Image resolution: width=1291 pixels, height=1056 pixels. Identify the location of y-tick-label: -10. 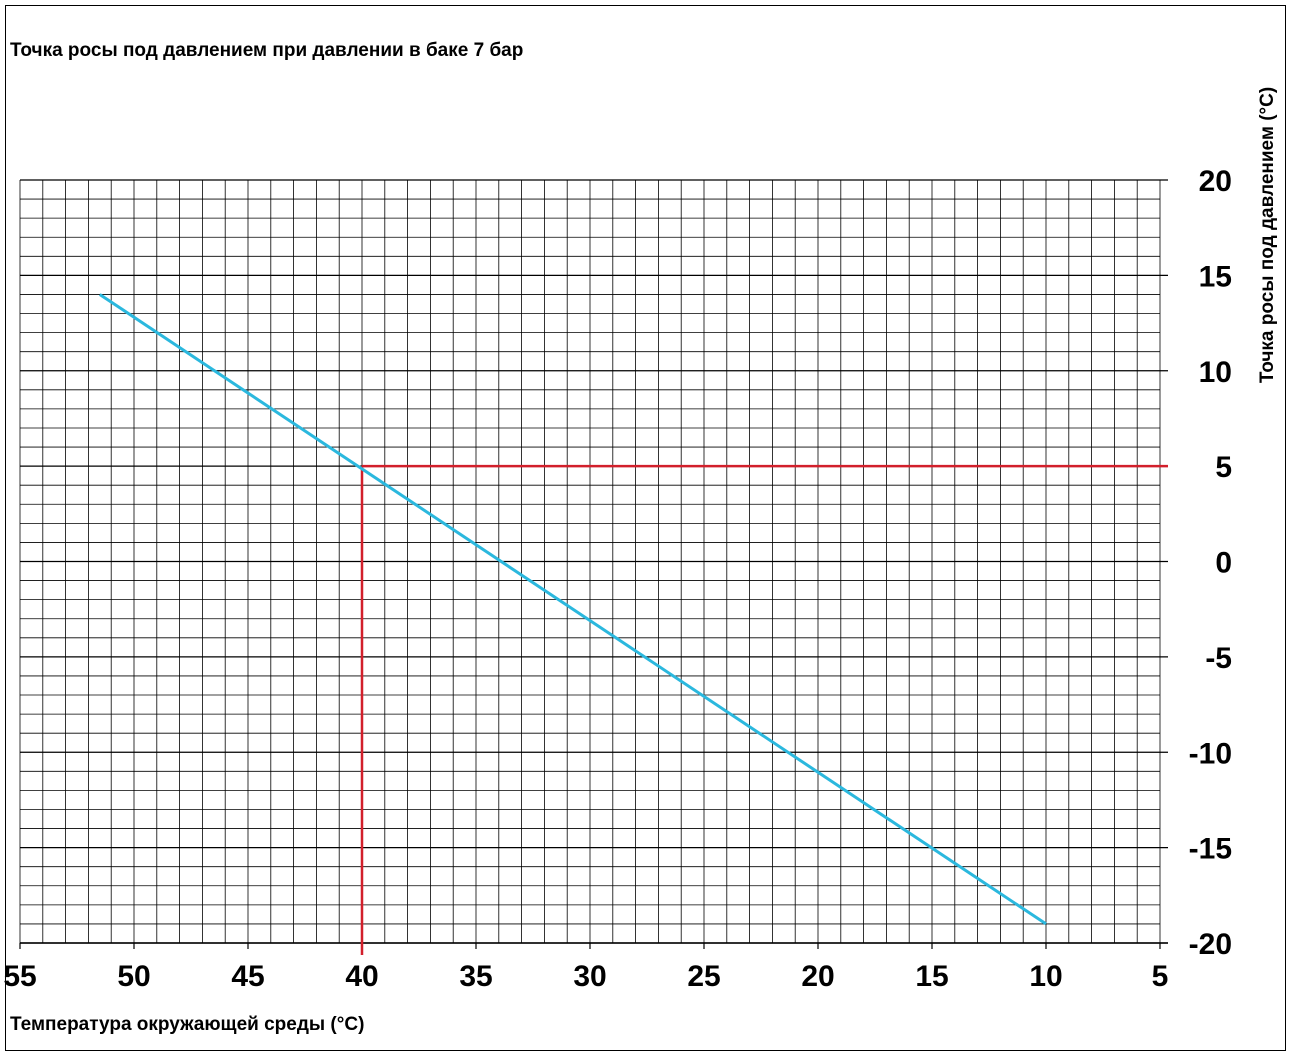
(1210, 753).